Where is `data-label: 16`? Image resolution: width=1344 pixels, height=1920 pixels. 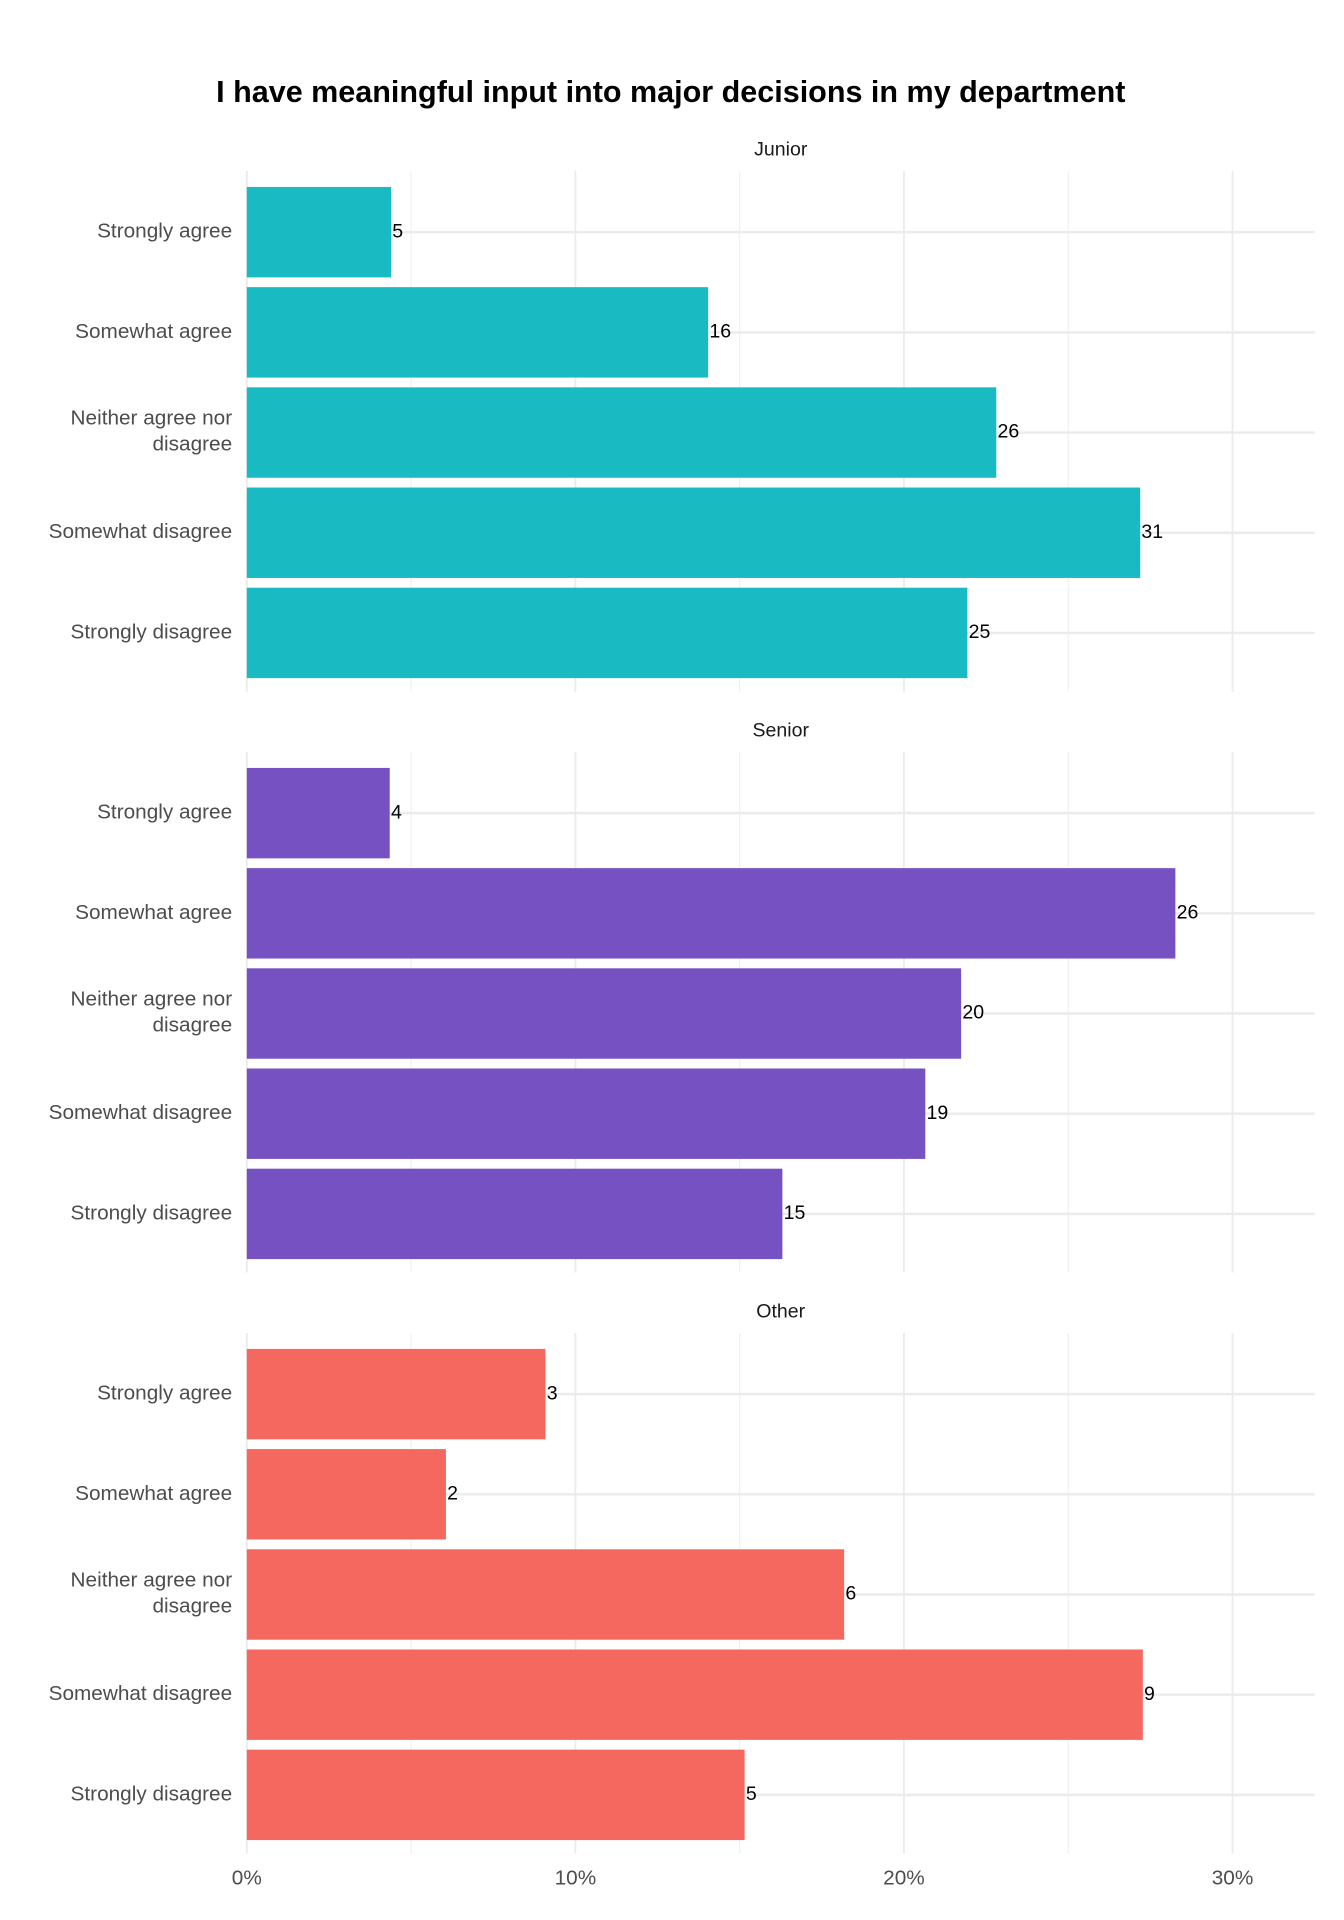 data-label: 16 is located at coordinates (720, 332).